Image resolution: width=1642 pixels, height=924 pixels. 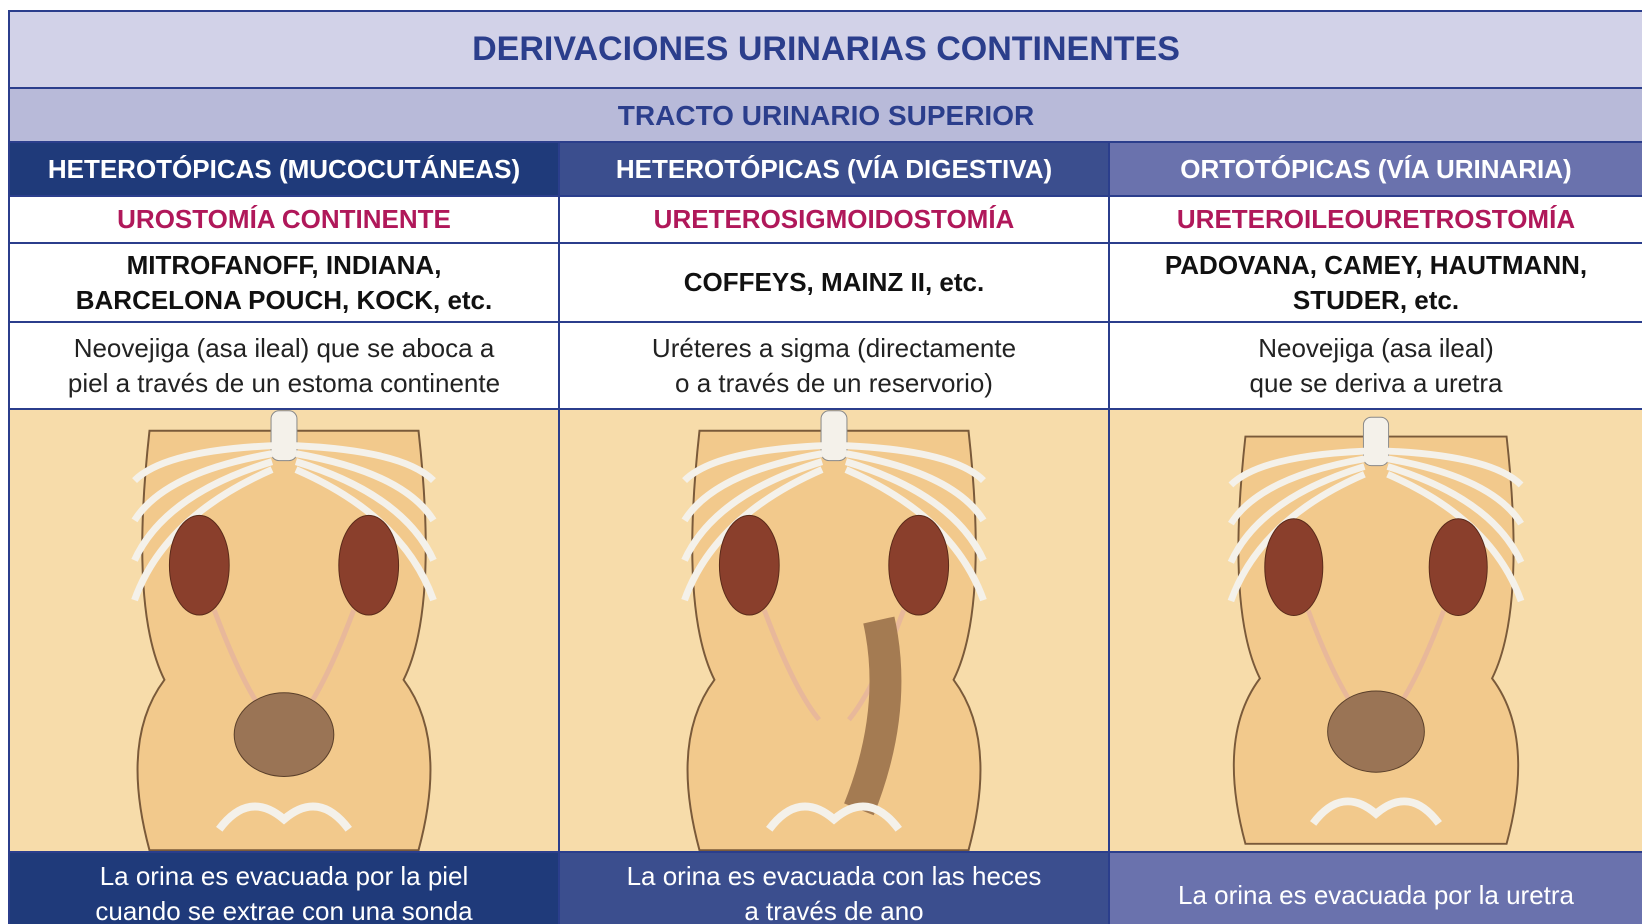 I want to click on header-cell: HETEROTÓPICAS (VÍA DIGESTIVA), so click(x=833, y=170).